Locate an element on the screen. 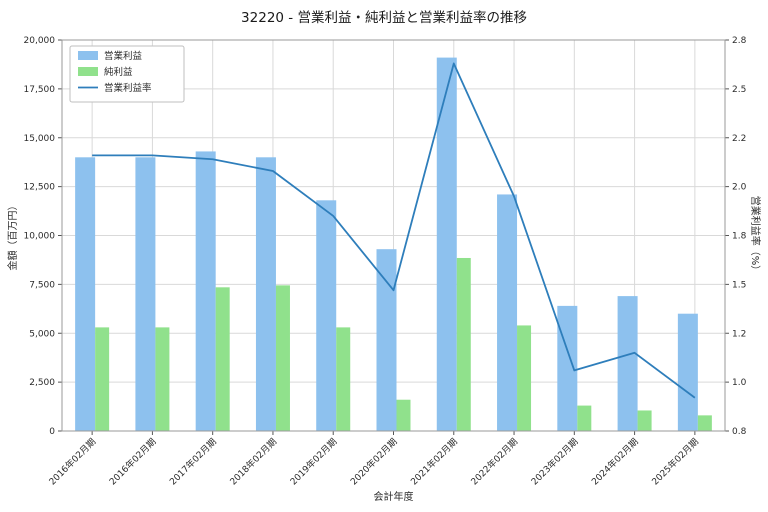 The width and height of the screenshot is (768, 512). y-left-tick-label: 15,000 is located at coordinates (40, 139).